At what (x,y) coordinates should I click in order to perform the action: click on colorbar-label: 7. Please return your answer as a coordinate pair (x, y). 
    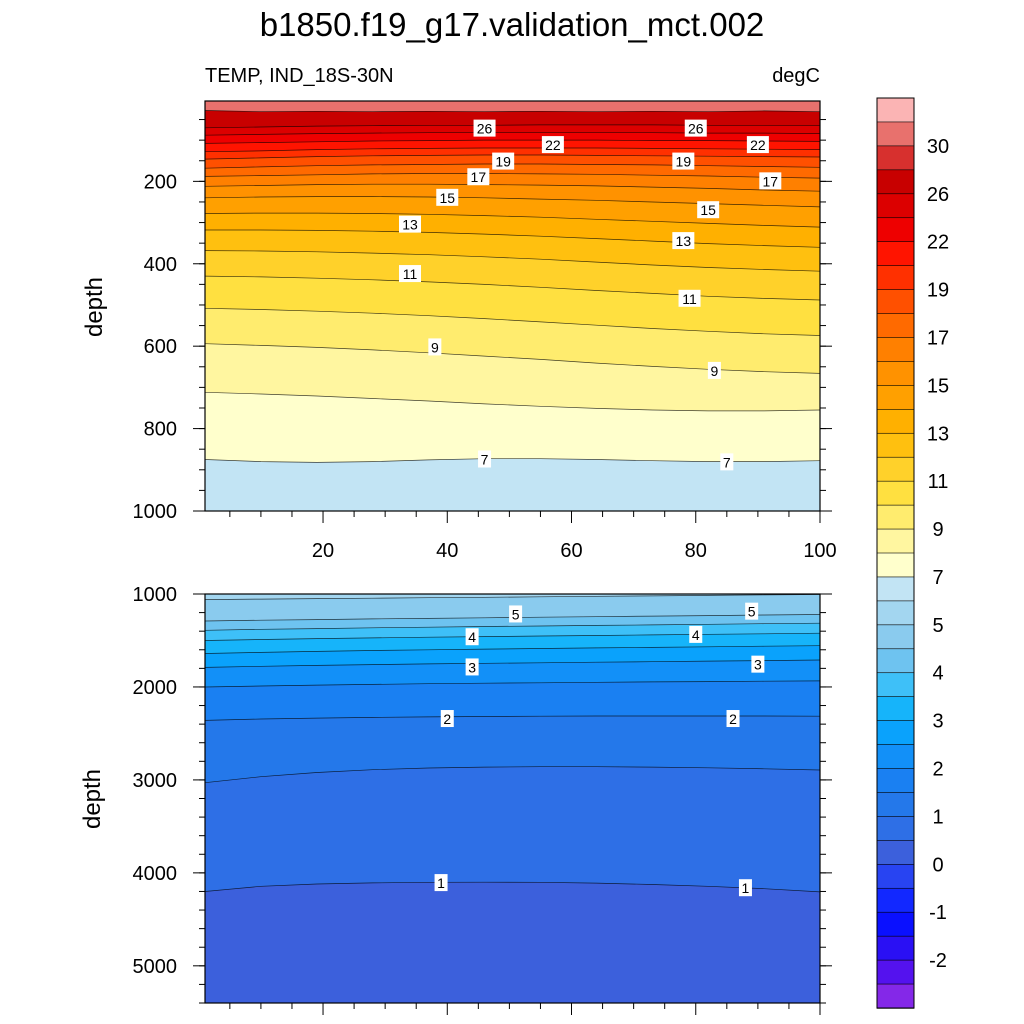
    Looking at the image, I should click on (937, 578).